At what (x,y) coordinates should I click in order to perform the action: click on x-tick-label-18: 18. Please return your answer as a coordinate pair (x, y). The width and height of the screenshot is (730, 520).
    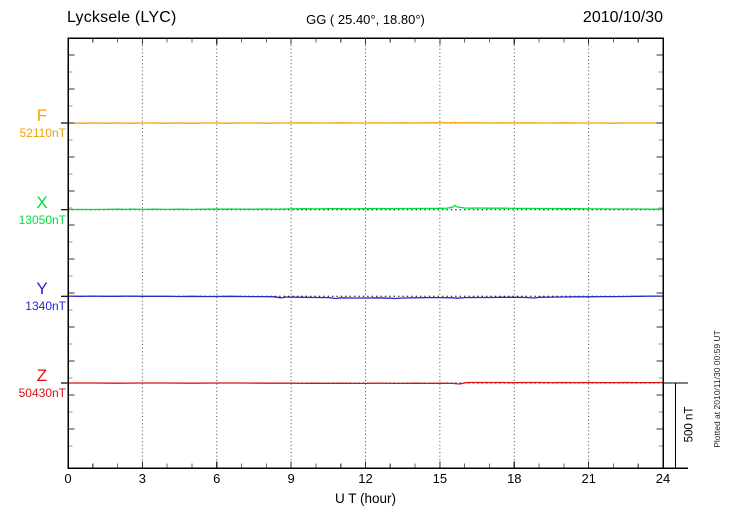
    Looking at the image, I should click on (514, 478).